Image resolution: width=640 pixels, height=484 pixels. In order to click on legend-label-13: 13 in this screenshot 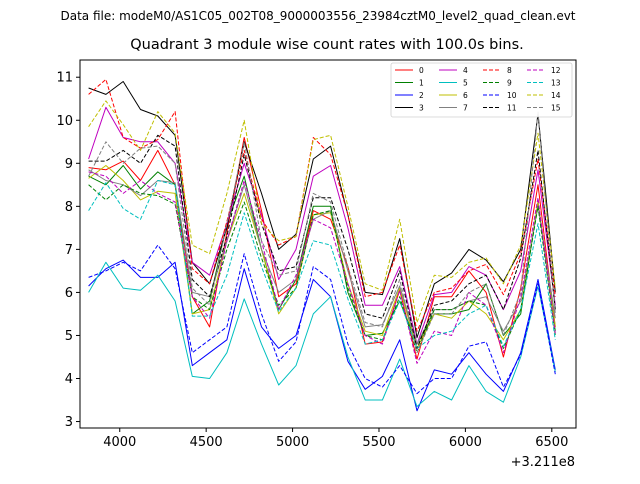, I will do `click(556, 83)`.